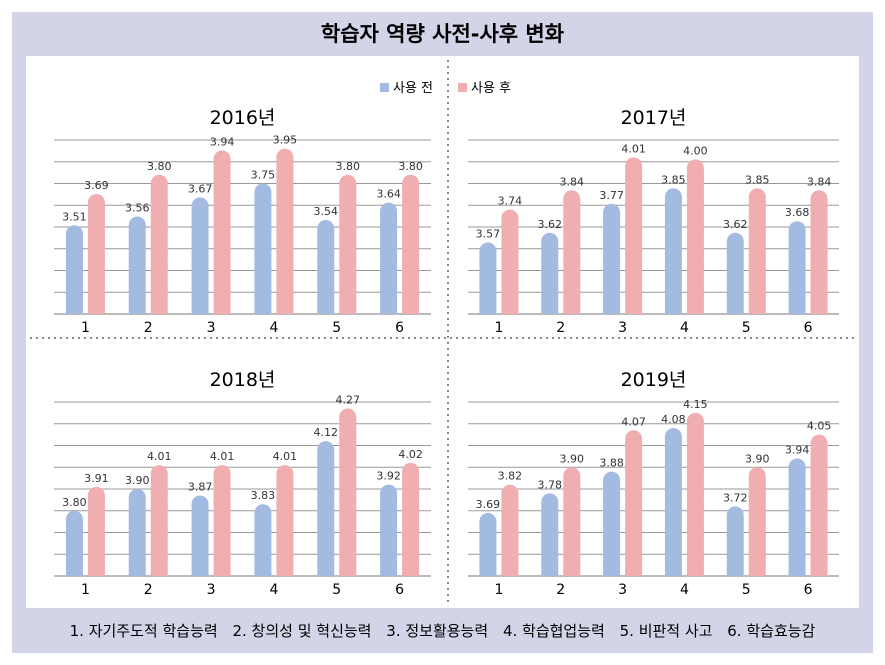 This screenshot has height=665, width=885. I want to click on category-key-item: 2. 창의성 및 혁신능력, so click(302, 631).